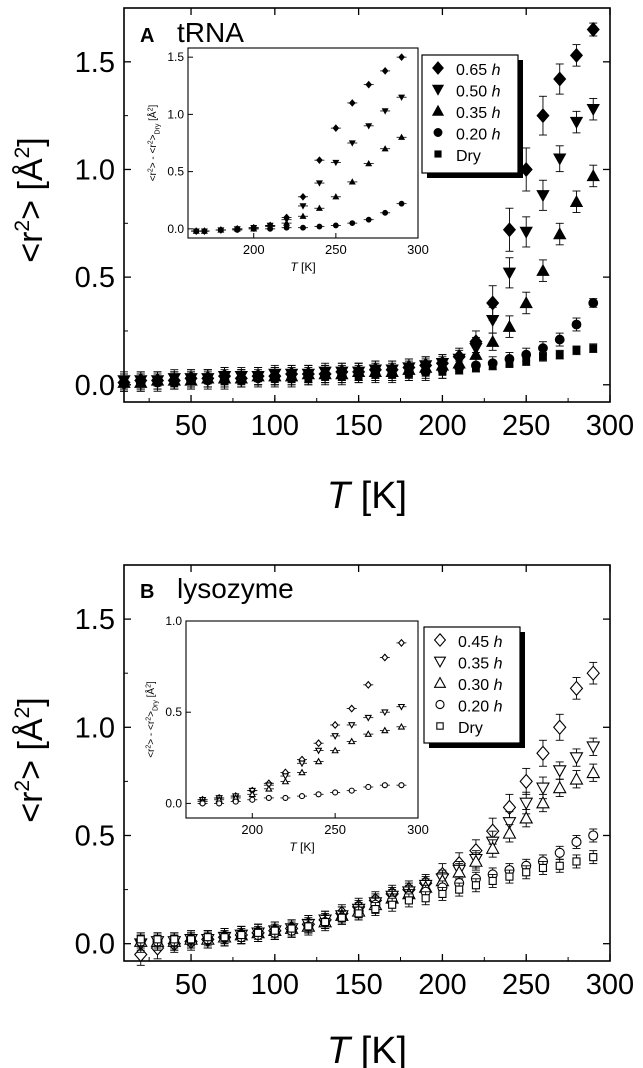 Image resolution: width=643 pixels, height=1068 pixels. Describe the element at coordinates (210, 32) in the screenshot. I see `panel-title: tRNA` at that location.